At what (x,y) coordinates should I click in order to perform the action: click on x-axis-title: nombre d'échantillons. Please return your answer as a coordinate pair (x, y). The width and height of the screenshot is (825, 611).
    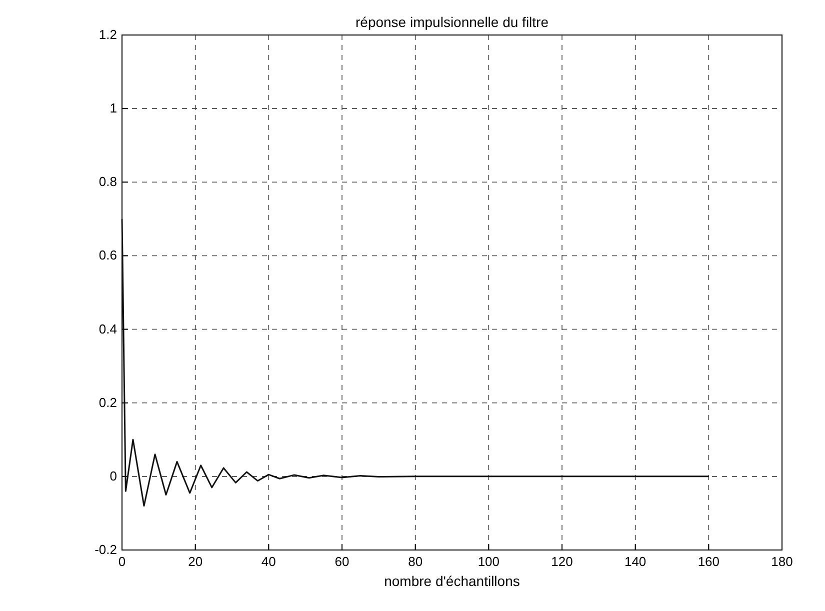
    Looking at the image, I should click on (452, 581).